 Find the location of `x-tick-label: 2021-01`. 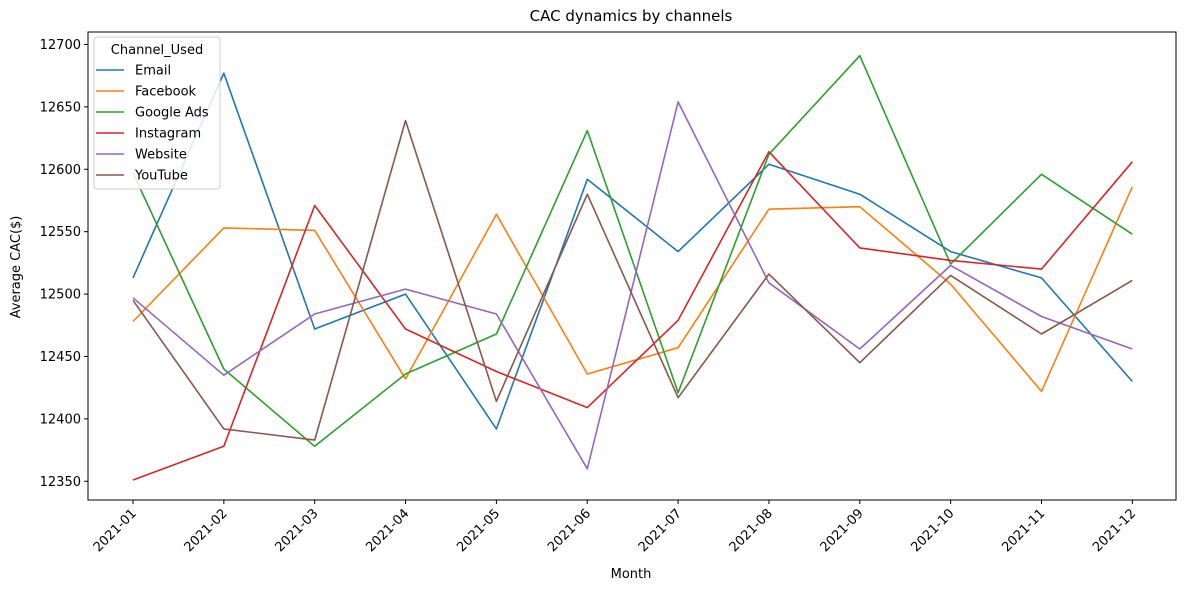

x-tick-label: 2021-01 is located at coordinates (115, 530).